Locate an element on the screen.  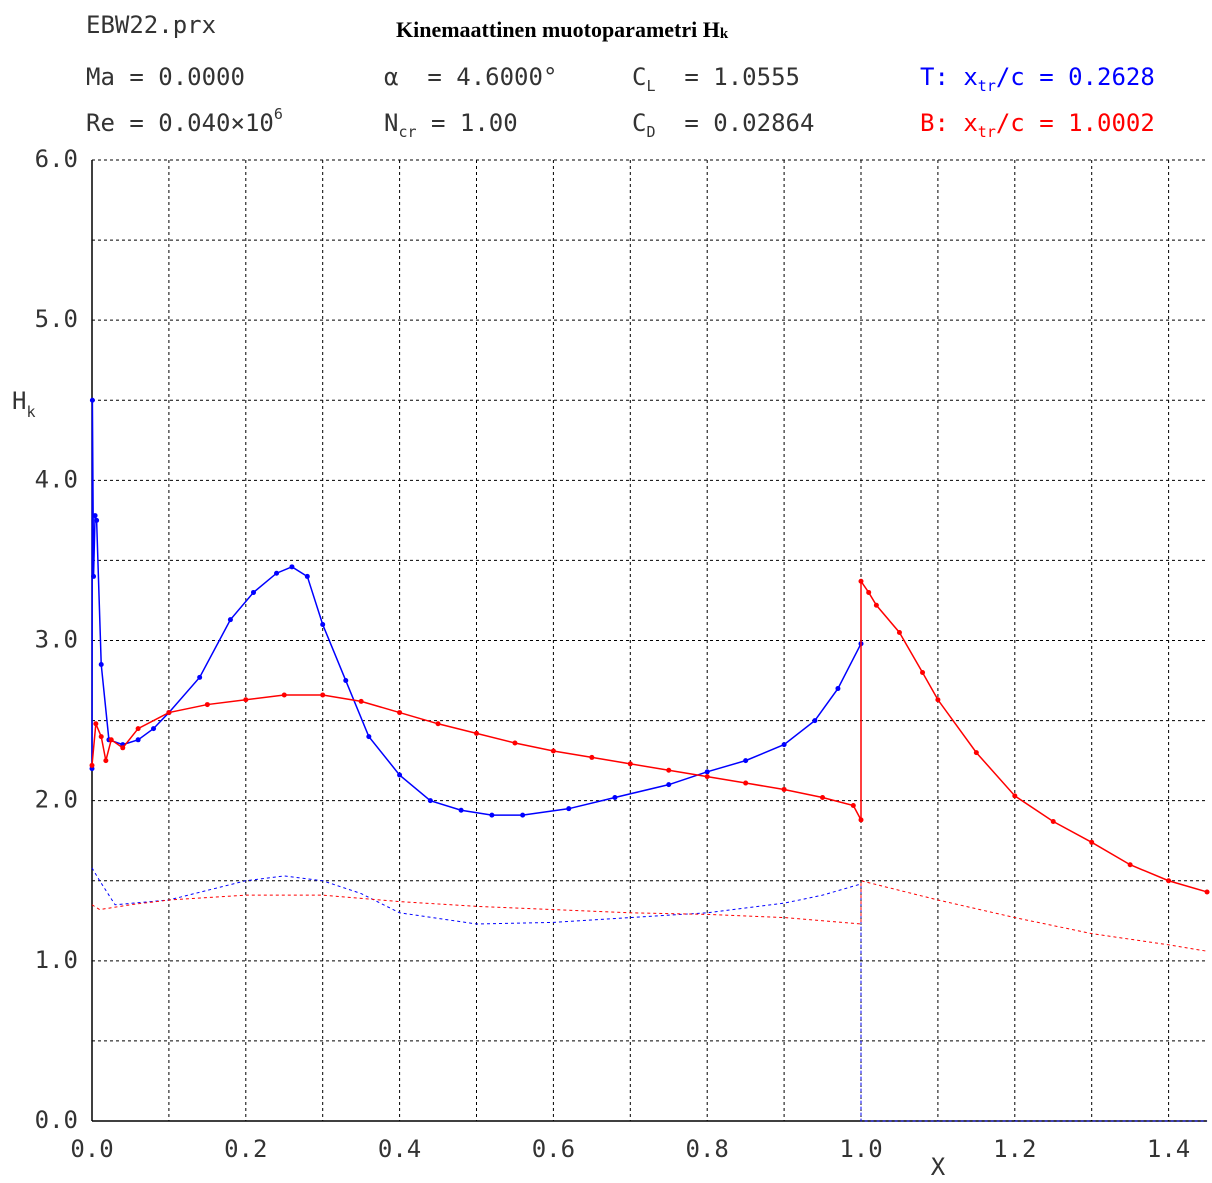
top-sub: tr is located at coordinates (987, 86).